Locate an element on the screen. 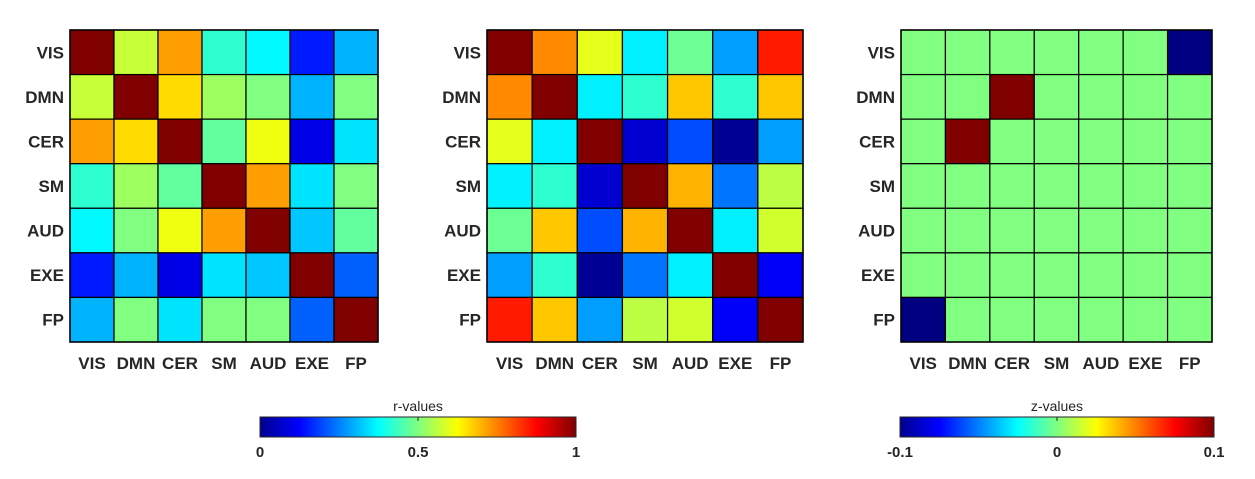 The height and width of the screenshot is (479, 1255). heatmap-cell-1-fp-dmn is located at coordinates (136, 319).